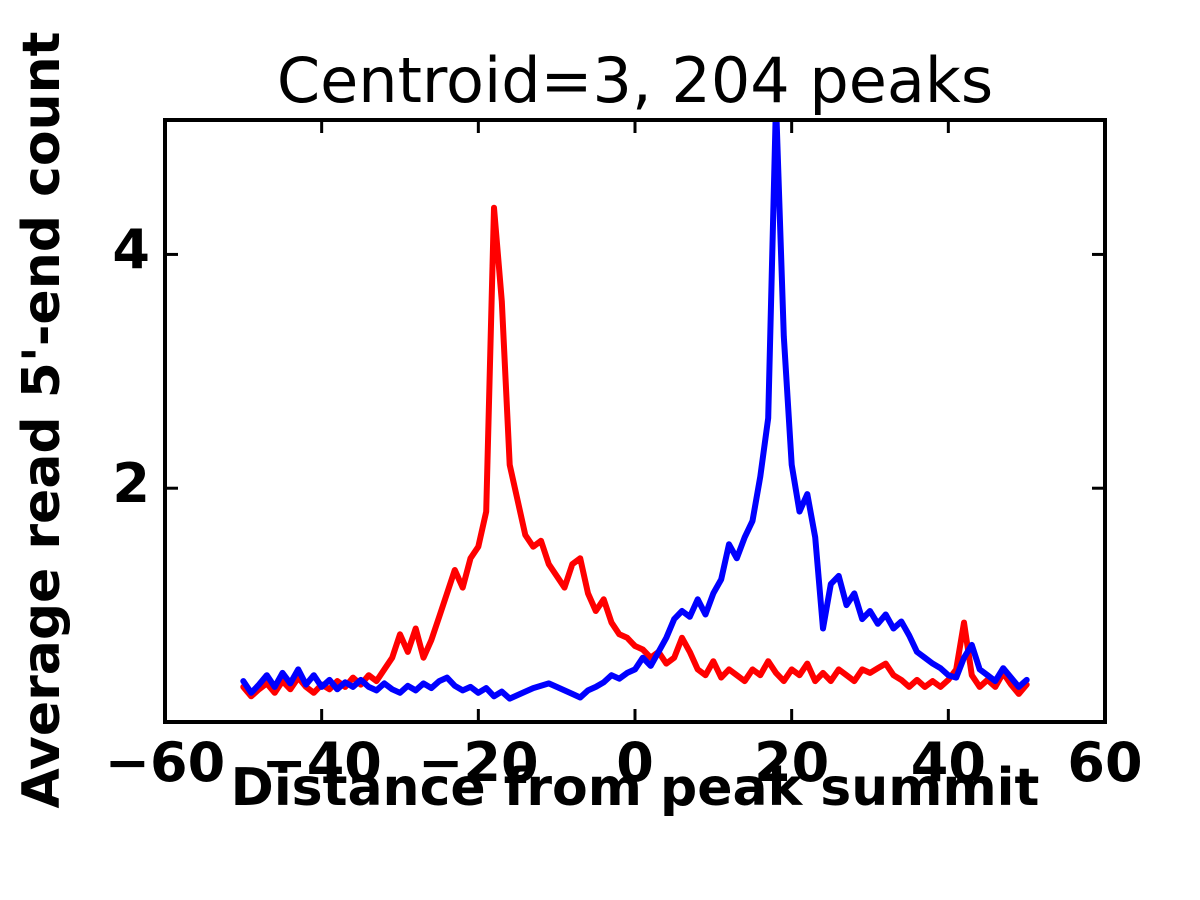  I want to click on x-tick-label: 40, so click(948, 762).